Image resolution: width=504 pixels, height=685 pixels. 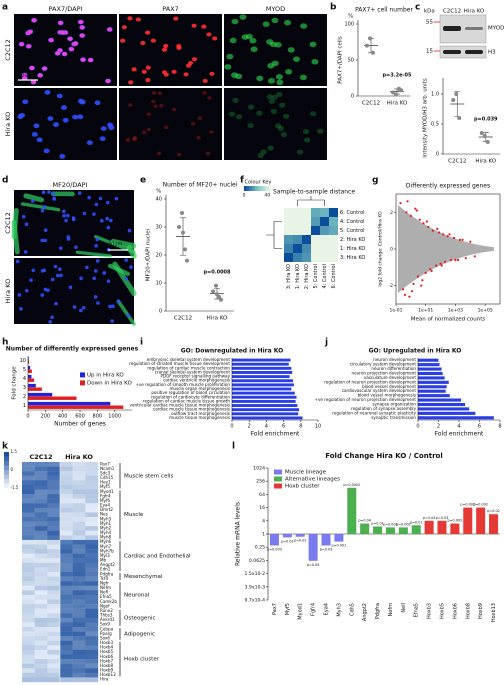 I want to click on group-label: Muscle, so click(x=134, y=515).